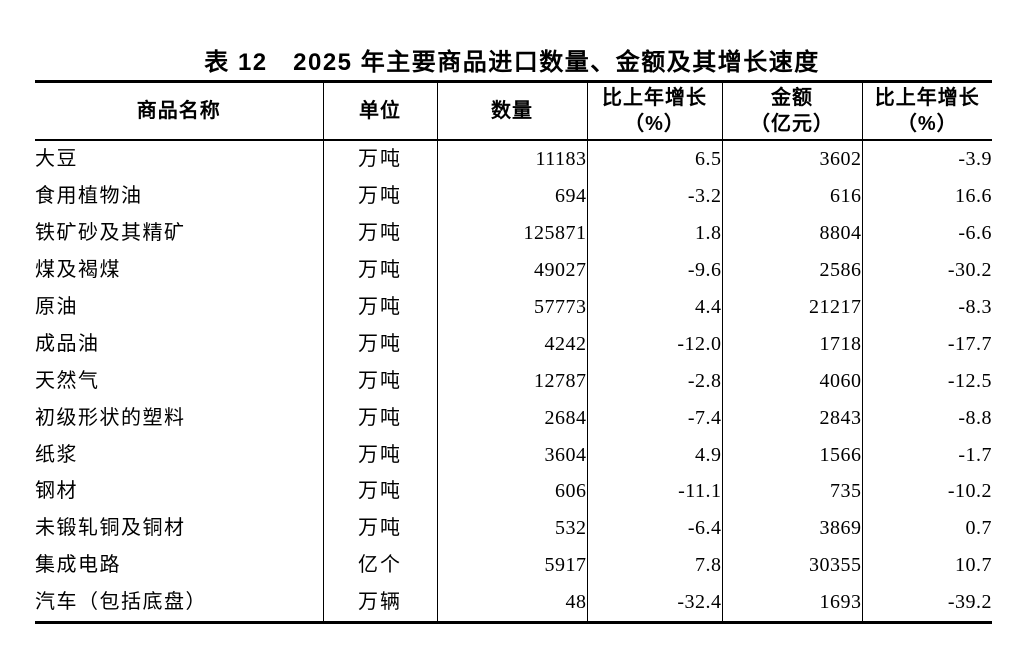  What do you see at coordinates (654, 455) in the screenshot?
I see `cell-quantity-growth: 4.9` at bounding box center [654, 455].